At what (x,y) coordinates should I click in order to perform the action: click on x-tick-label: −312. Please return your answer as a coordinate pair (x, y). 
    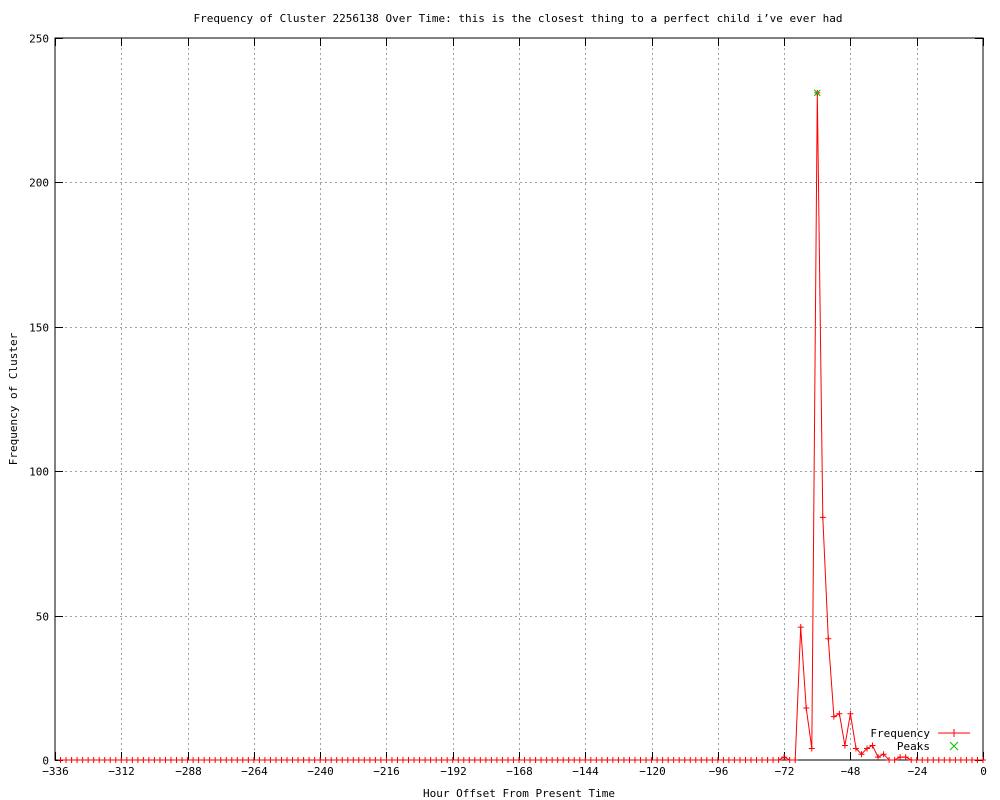
    Looking at the image, I should click on (121, 771).